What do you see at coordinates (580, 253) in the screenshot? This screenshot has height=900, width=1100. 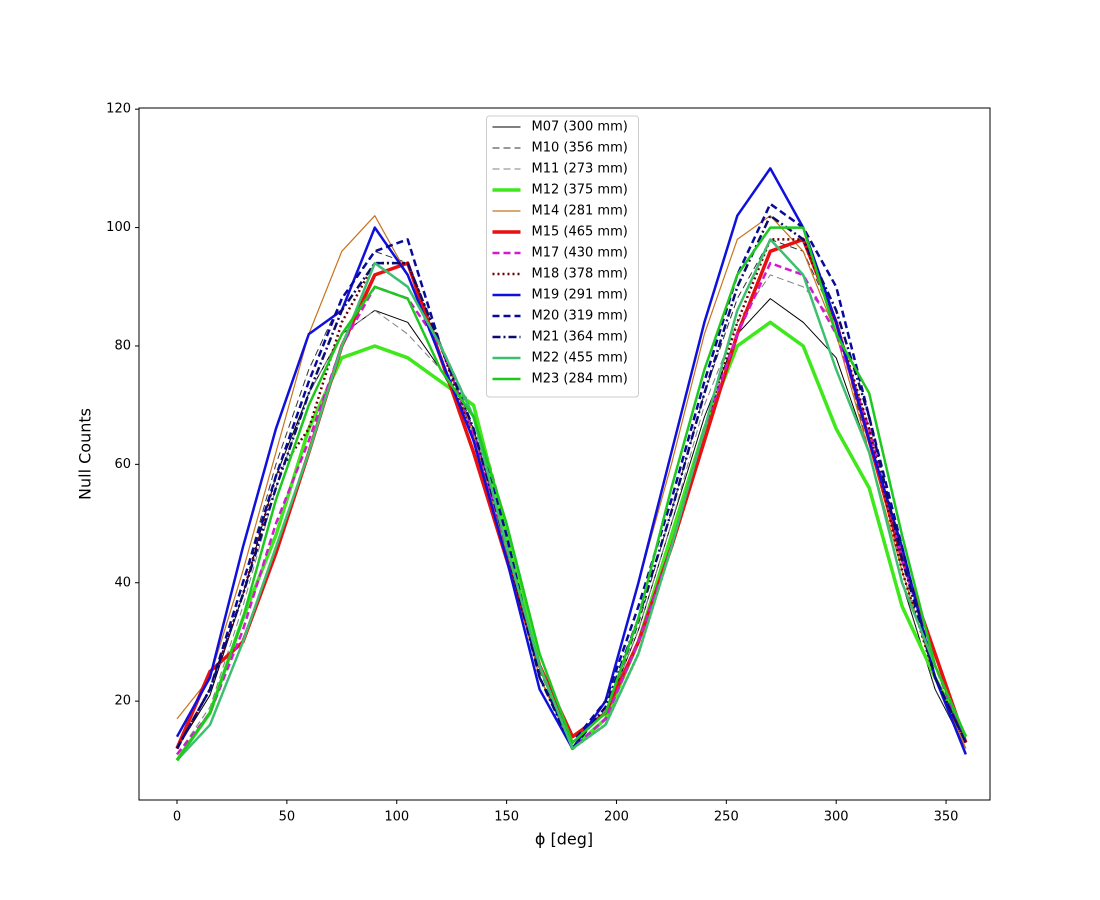 I see `legend-label: M17 (430 mm)` at bounding box center [580, 253].